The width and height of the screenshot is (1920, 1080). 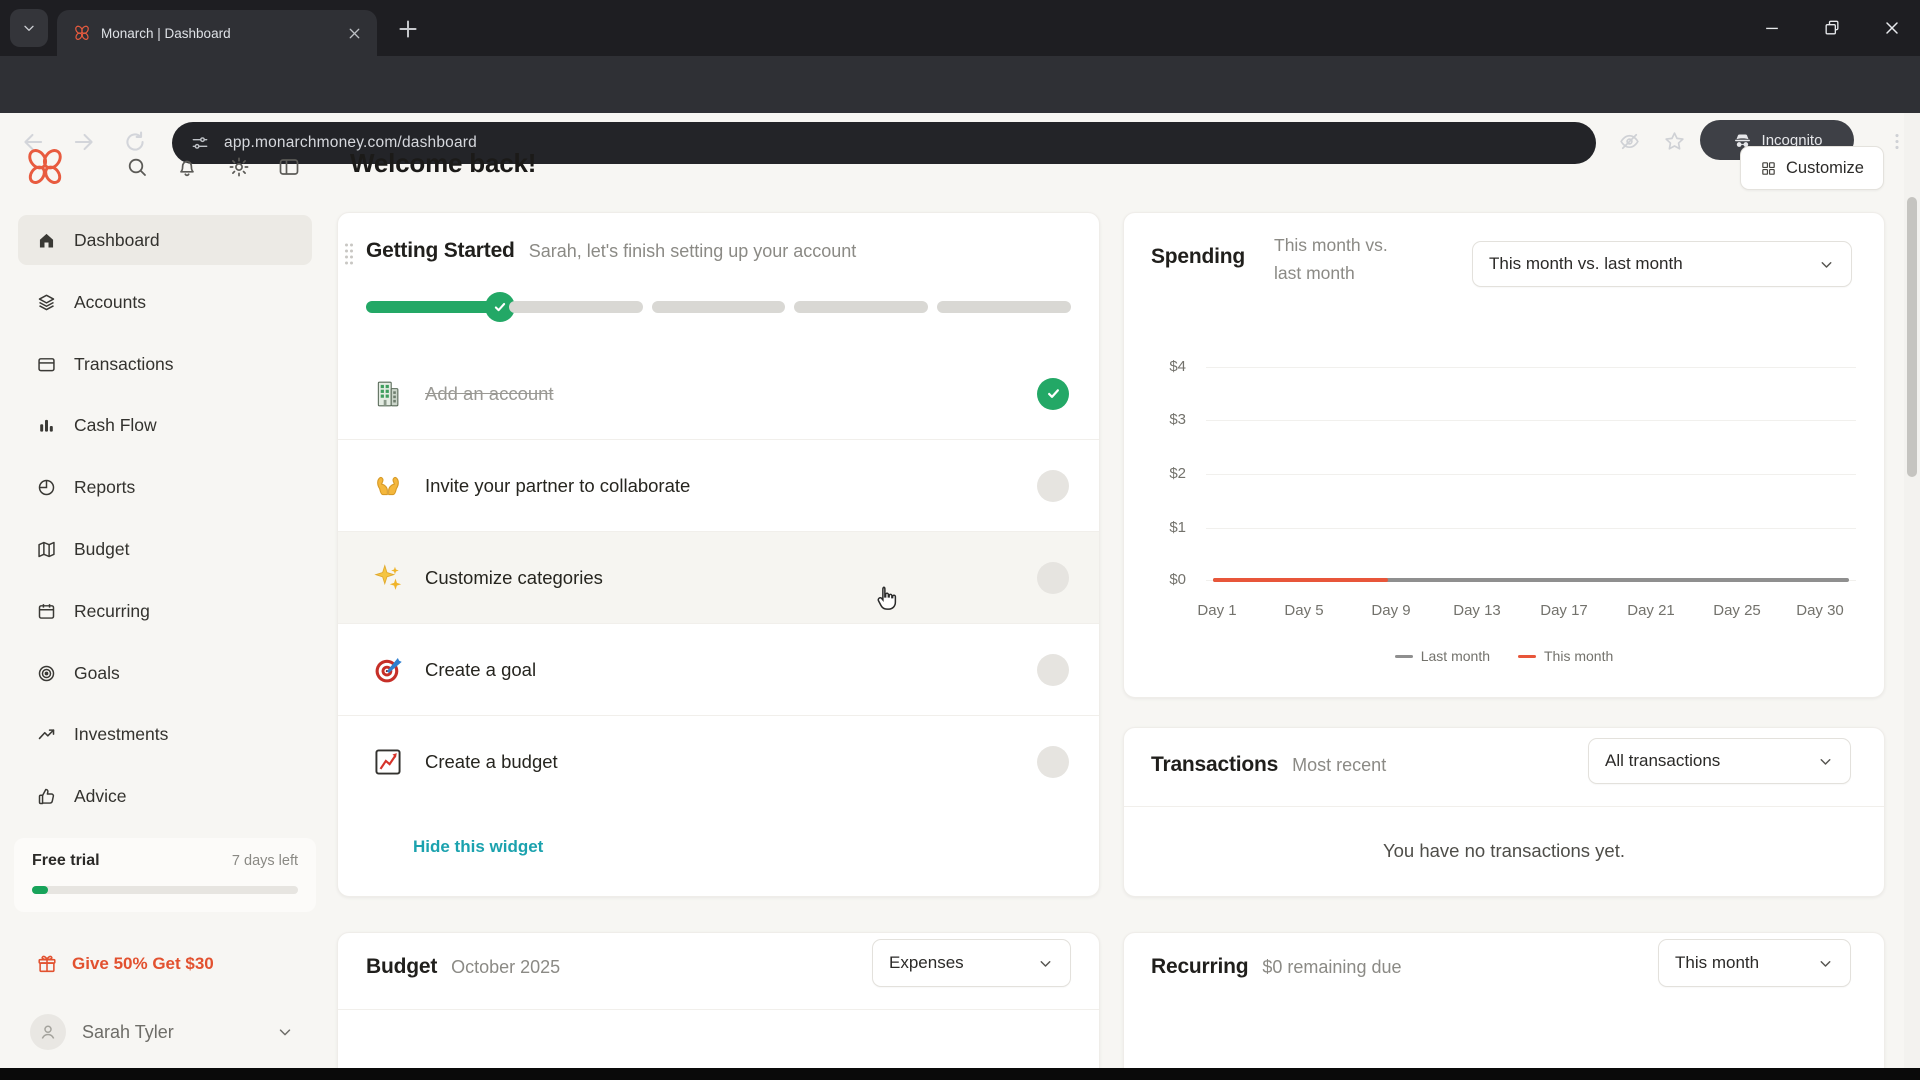 What do you see at coordinates (1177, 473) in the screenshot?
I see `y-axis-tick: $2` at bounding box center [1177, 473].